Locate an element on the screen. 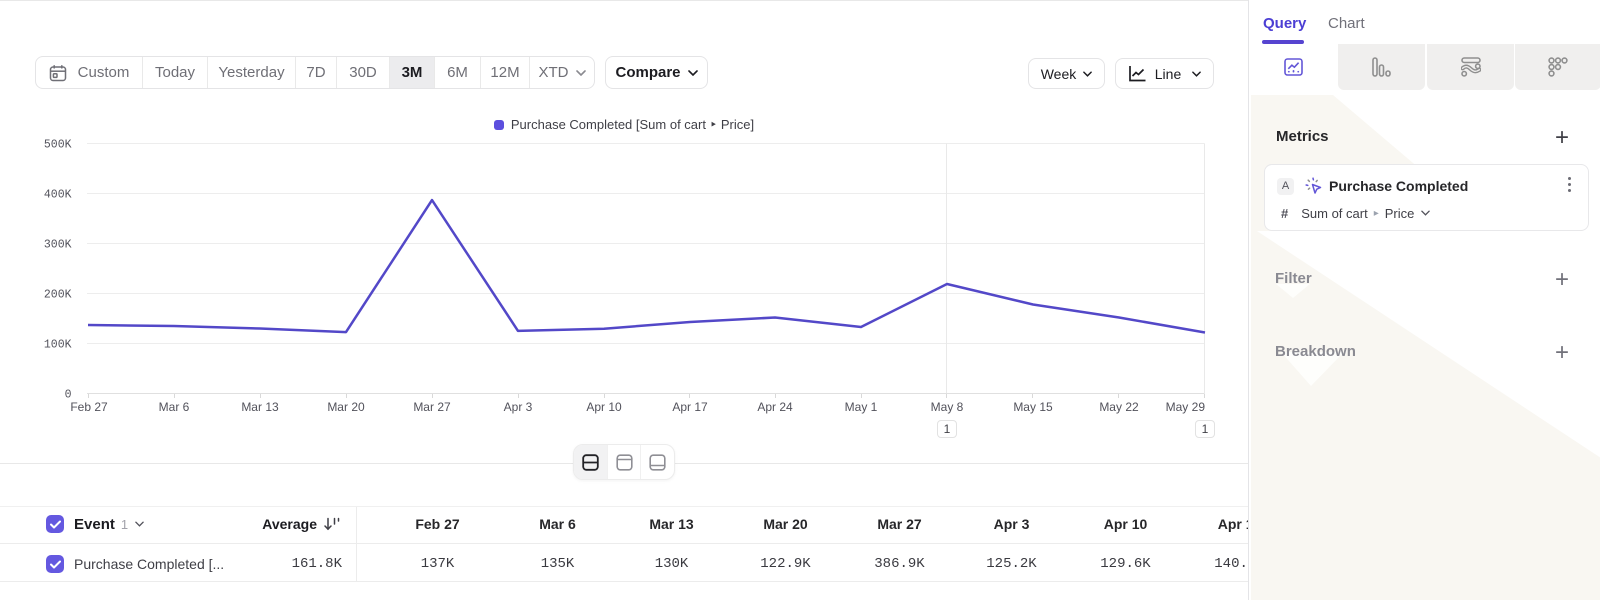 The height and width of the screenshot is (600, 1600). svg-text: 0 is located at coordinates (68, 395).